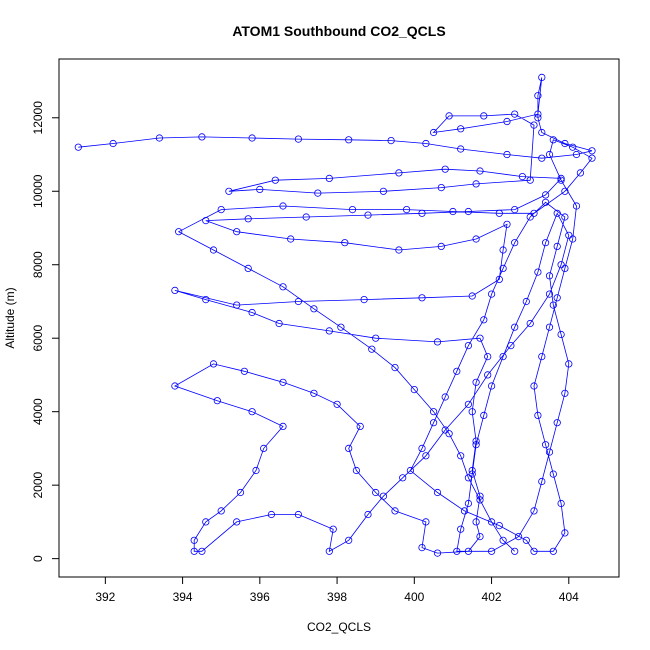  What do you see at coordinates (492, 597) in the screenshot?
I see `x-tick-label: 402` at bounding box center [492, 597].